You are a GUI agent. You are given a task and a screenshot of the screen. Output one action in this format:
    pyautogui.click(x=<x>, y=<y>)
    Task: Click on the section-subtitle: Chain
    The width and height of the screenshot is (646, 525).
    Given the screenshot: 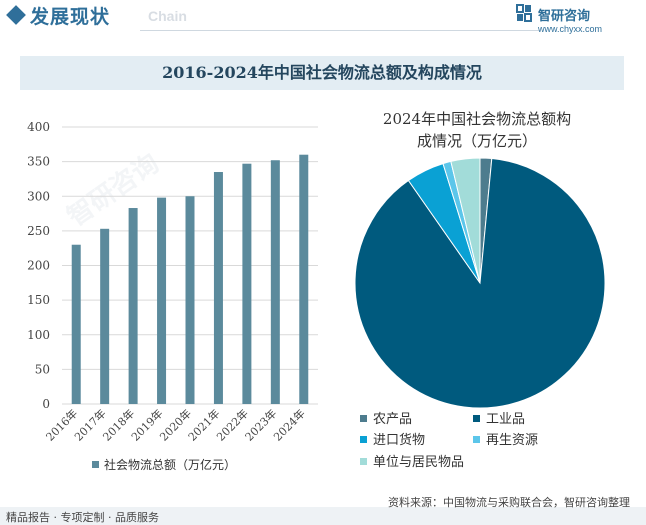 What is the action you would take?
    pyautogui.click(x=167, y=16)
    